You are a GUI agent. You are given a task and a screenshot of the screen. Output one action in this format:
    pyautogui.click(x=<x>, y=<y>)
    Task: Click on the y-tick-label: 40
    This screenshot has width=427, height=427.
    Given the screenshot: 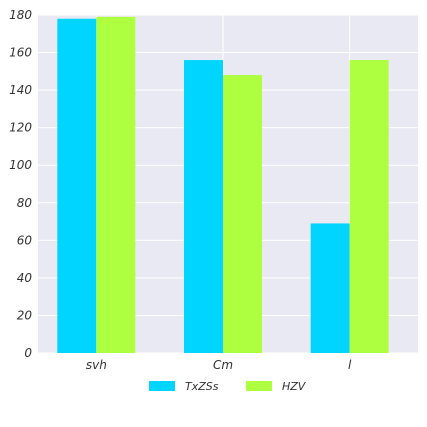 What is the action you would take?
    pyautogui.click(x=25, y=278)
    